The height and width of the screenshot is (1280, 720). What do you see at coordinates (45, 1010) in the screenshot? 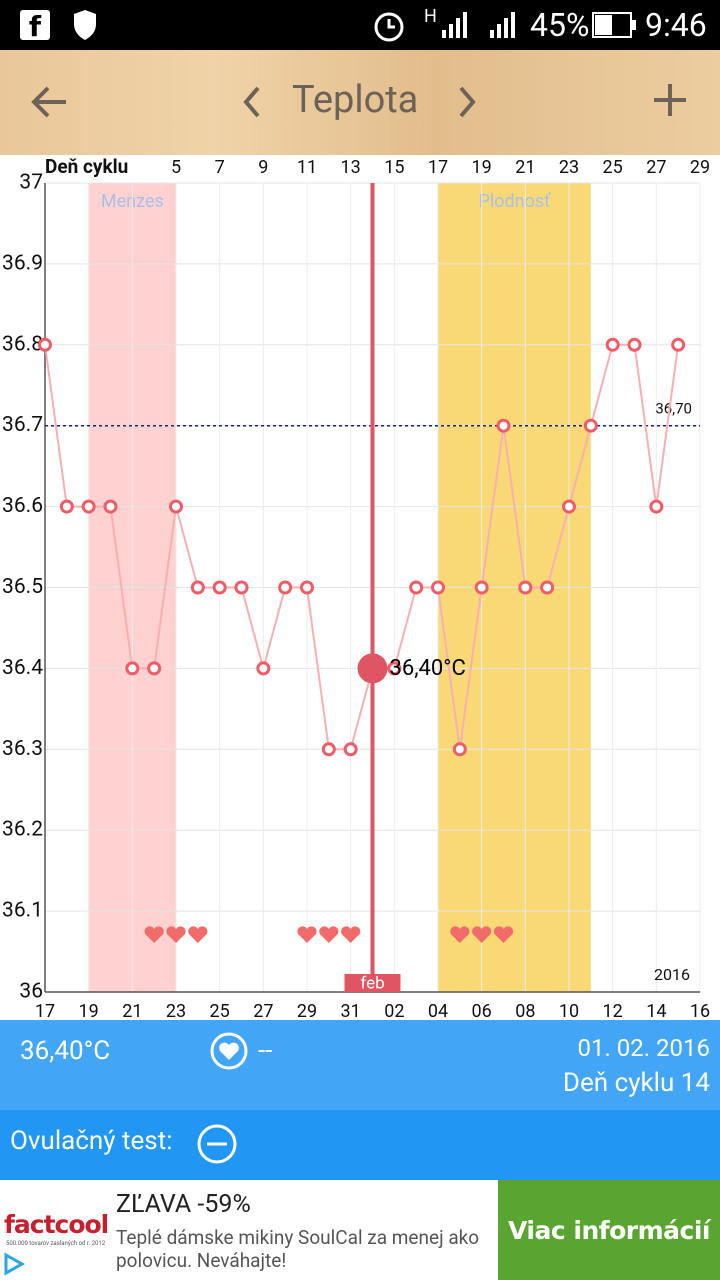
I see `x-date-label: 17` at bounding box center [45, 1010].